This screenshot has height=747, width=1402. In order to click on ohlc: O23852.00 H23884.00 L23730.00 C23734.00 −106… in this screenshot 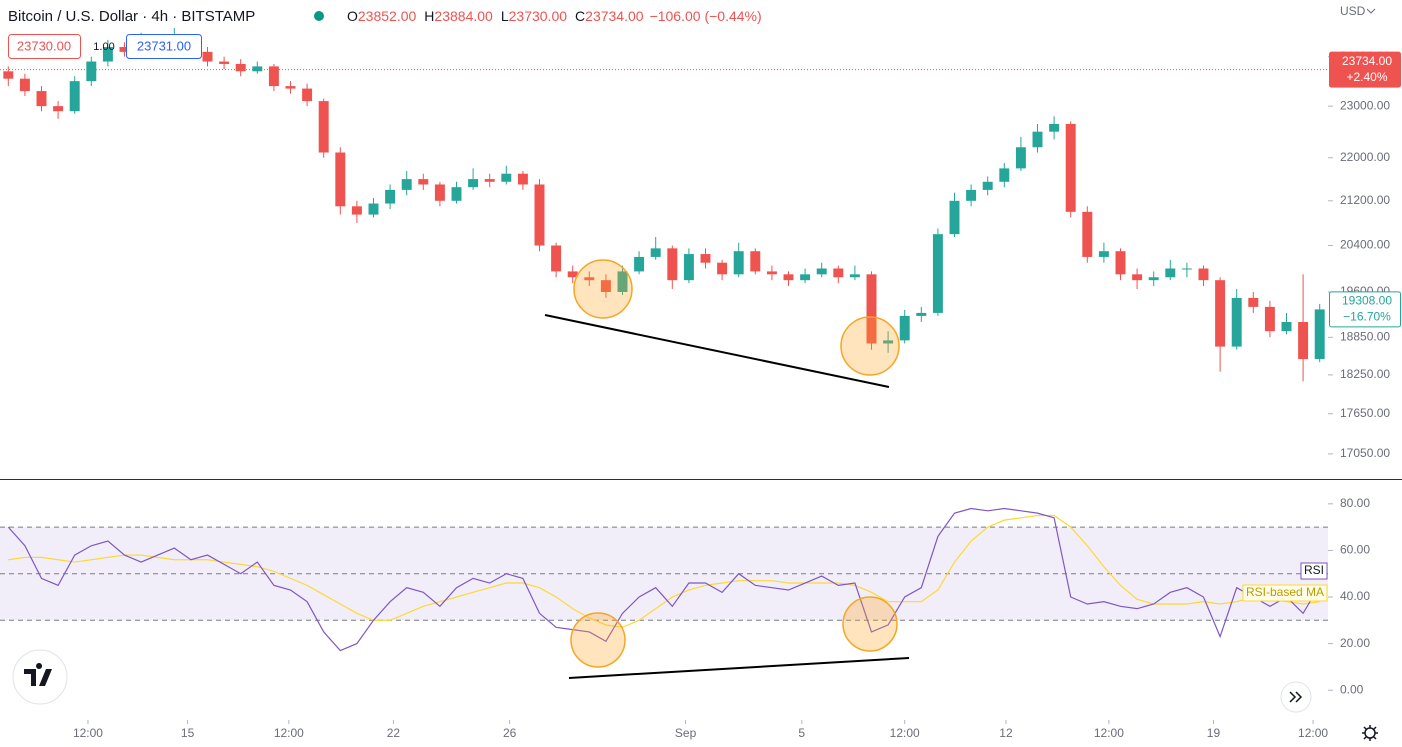, I will do `click(554, 16)`.